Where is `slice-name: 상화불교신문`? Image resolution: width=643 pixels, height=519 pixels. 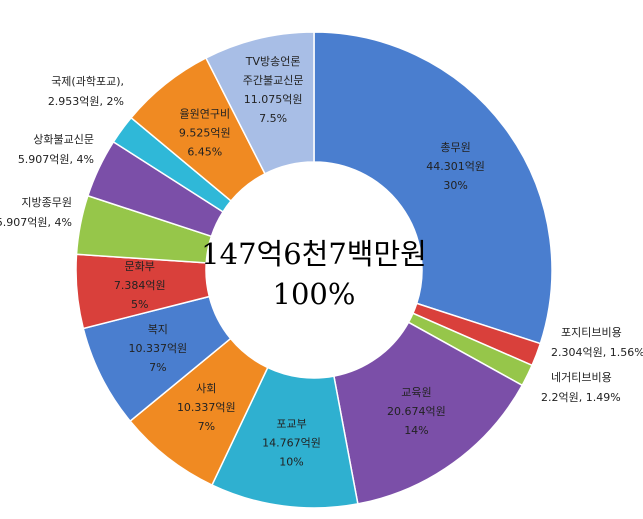 slice-name: 상화불교신문 is located at coordinates (63, 139).